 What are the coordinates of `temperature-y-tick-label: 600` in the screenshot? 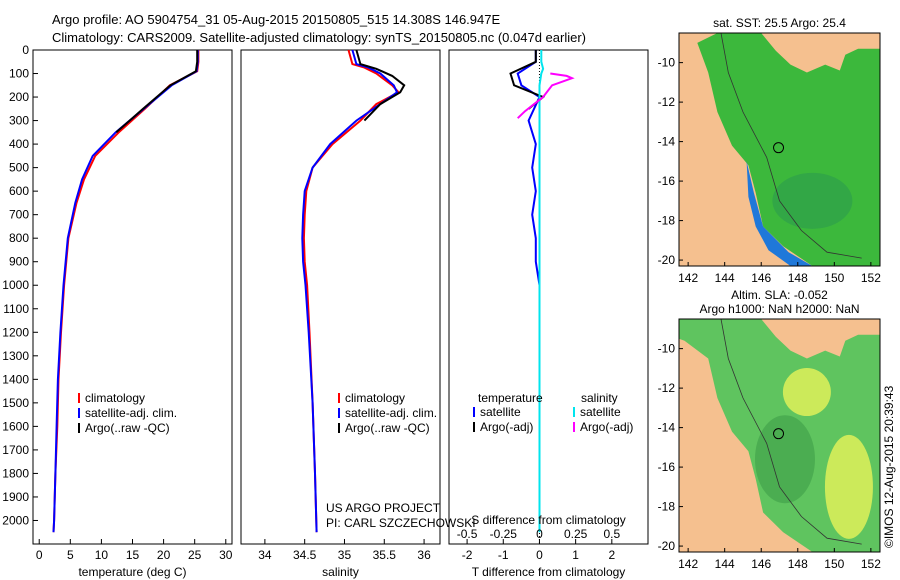 It's located at (19, 191).